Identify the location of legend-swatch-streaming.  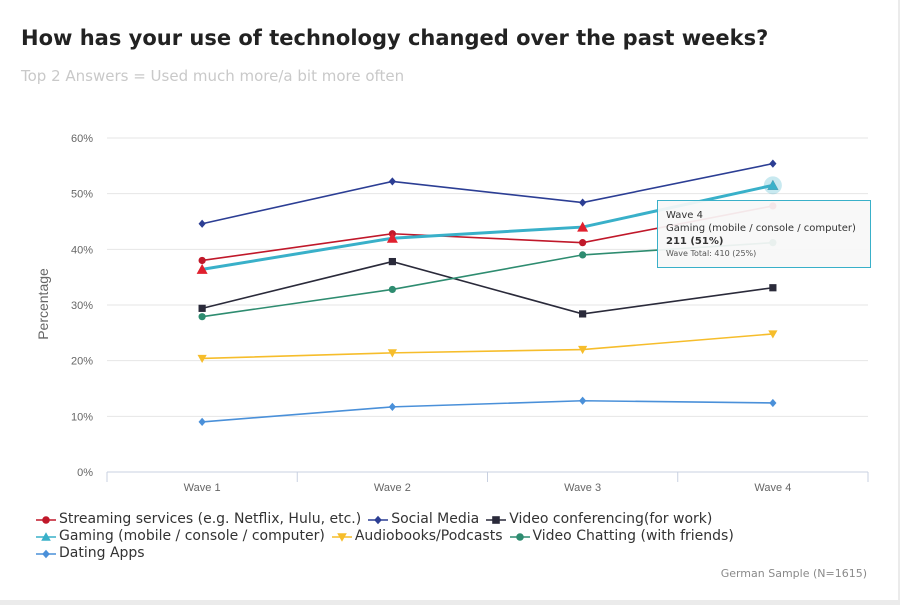
(46, 519).